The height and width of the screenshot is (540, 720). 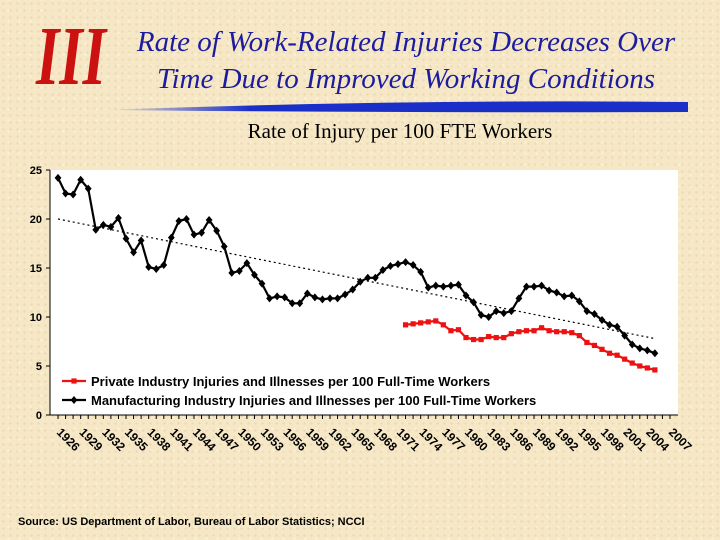 I want to click on x-tick-label: 2004, so click(x=657, y=439).